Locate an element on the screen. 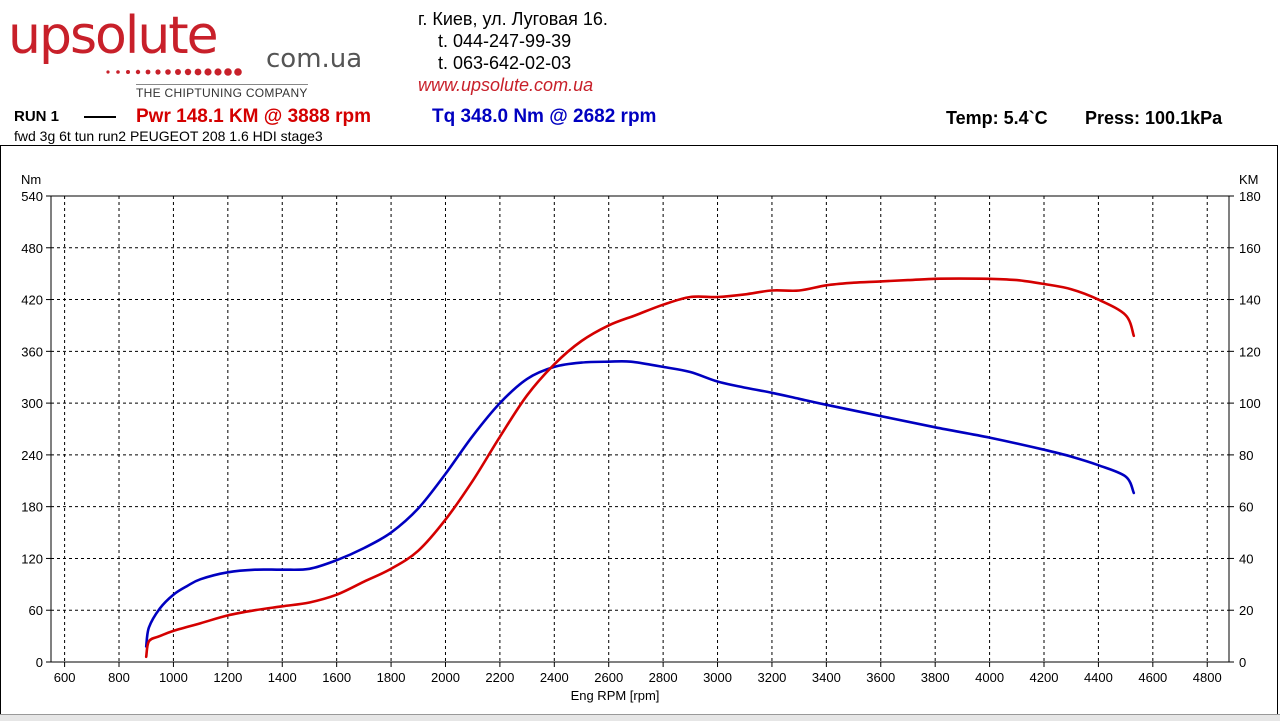  y-left-tick-label: 0 is located at coordinates (39, 662).